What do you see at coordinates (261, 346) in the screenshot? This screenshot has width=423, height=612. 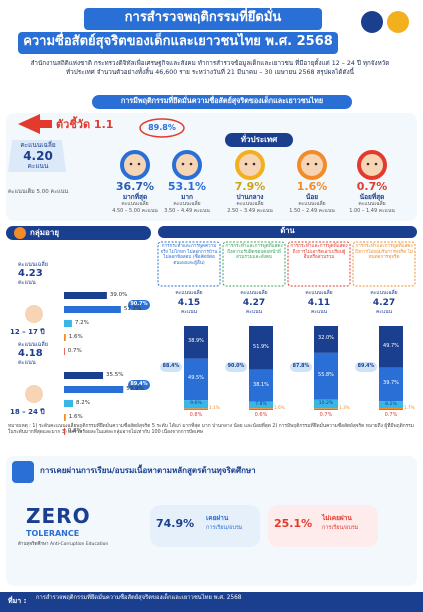 I see `bar-label: 51.9%` at bounding box center [261, 346].